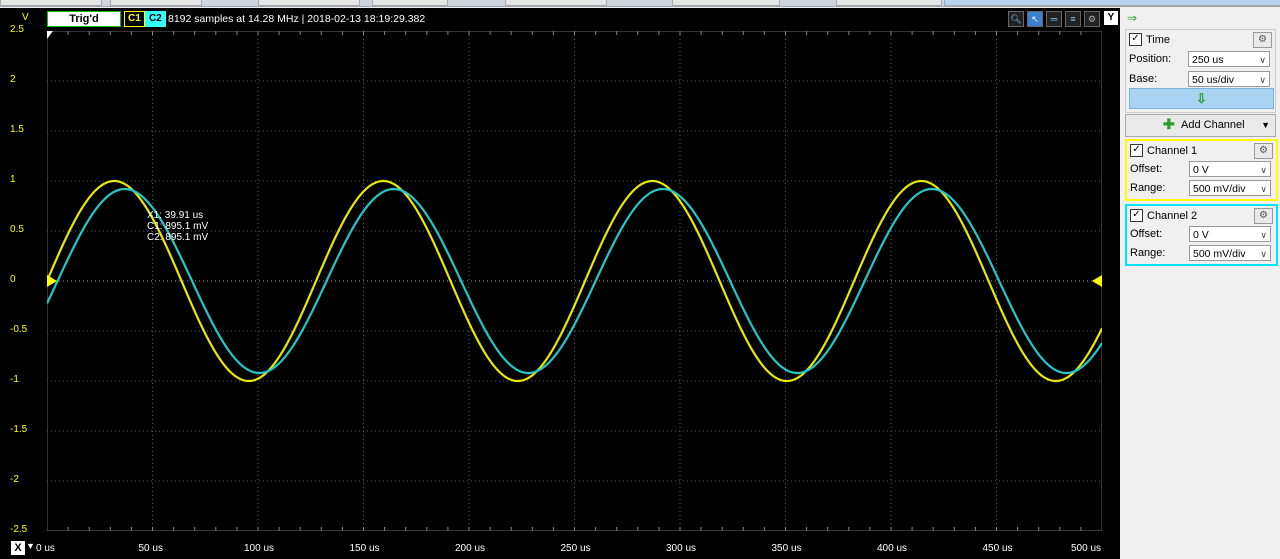 The image size is (1280, 559). What do you see at coordinates (640, 3) in the screenshot?
I see `top-toolbar-strip` at bounding box center [640, 3].